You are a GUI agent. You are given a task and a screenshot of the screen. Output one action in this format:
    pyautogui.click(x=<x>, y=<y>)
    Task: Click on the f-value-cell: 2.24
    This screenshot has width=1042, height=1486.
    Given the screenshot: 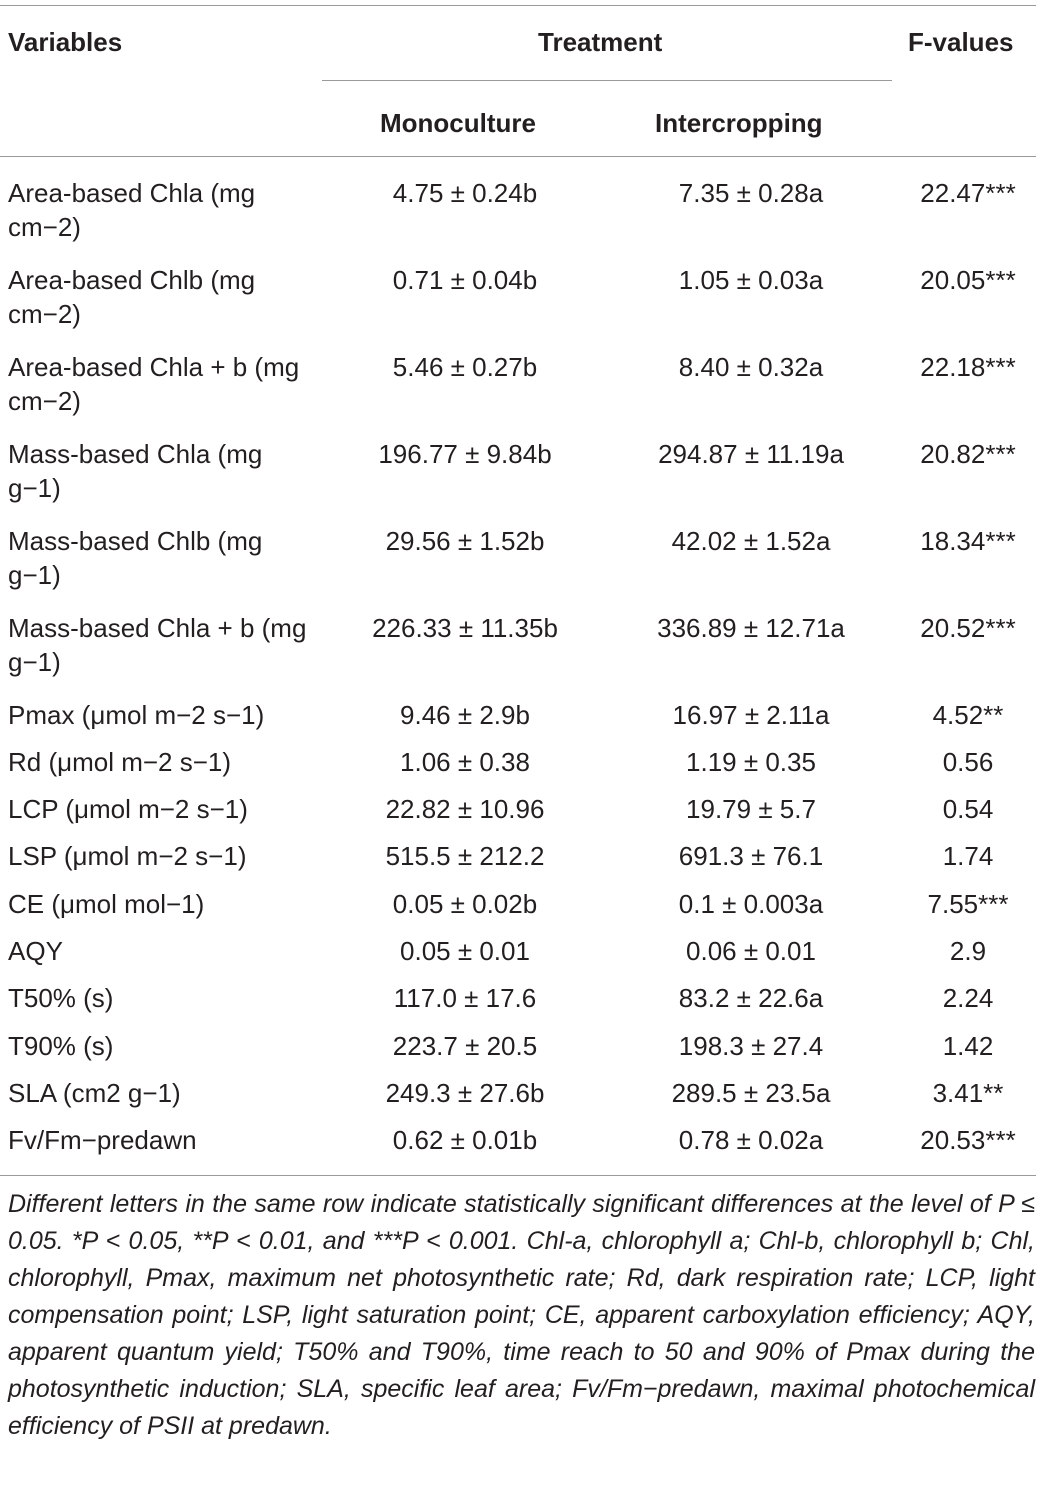 What is the action you would take?
    pyautogui.click(x=968, y=998)
    